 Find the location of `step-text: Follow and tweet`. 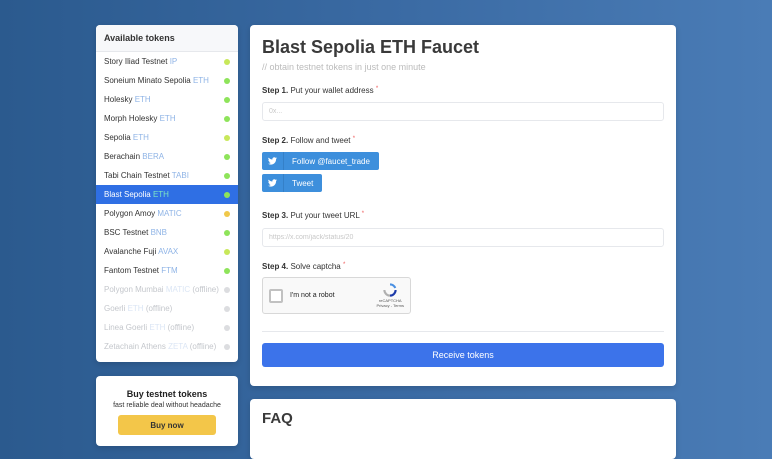

step-text: Follow and tweet is located at coordinates (320, 140).